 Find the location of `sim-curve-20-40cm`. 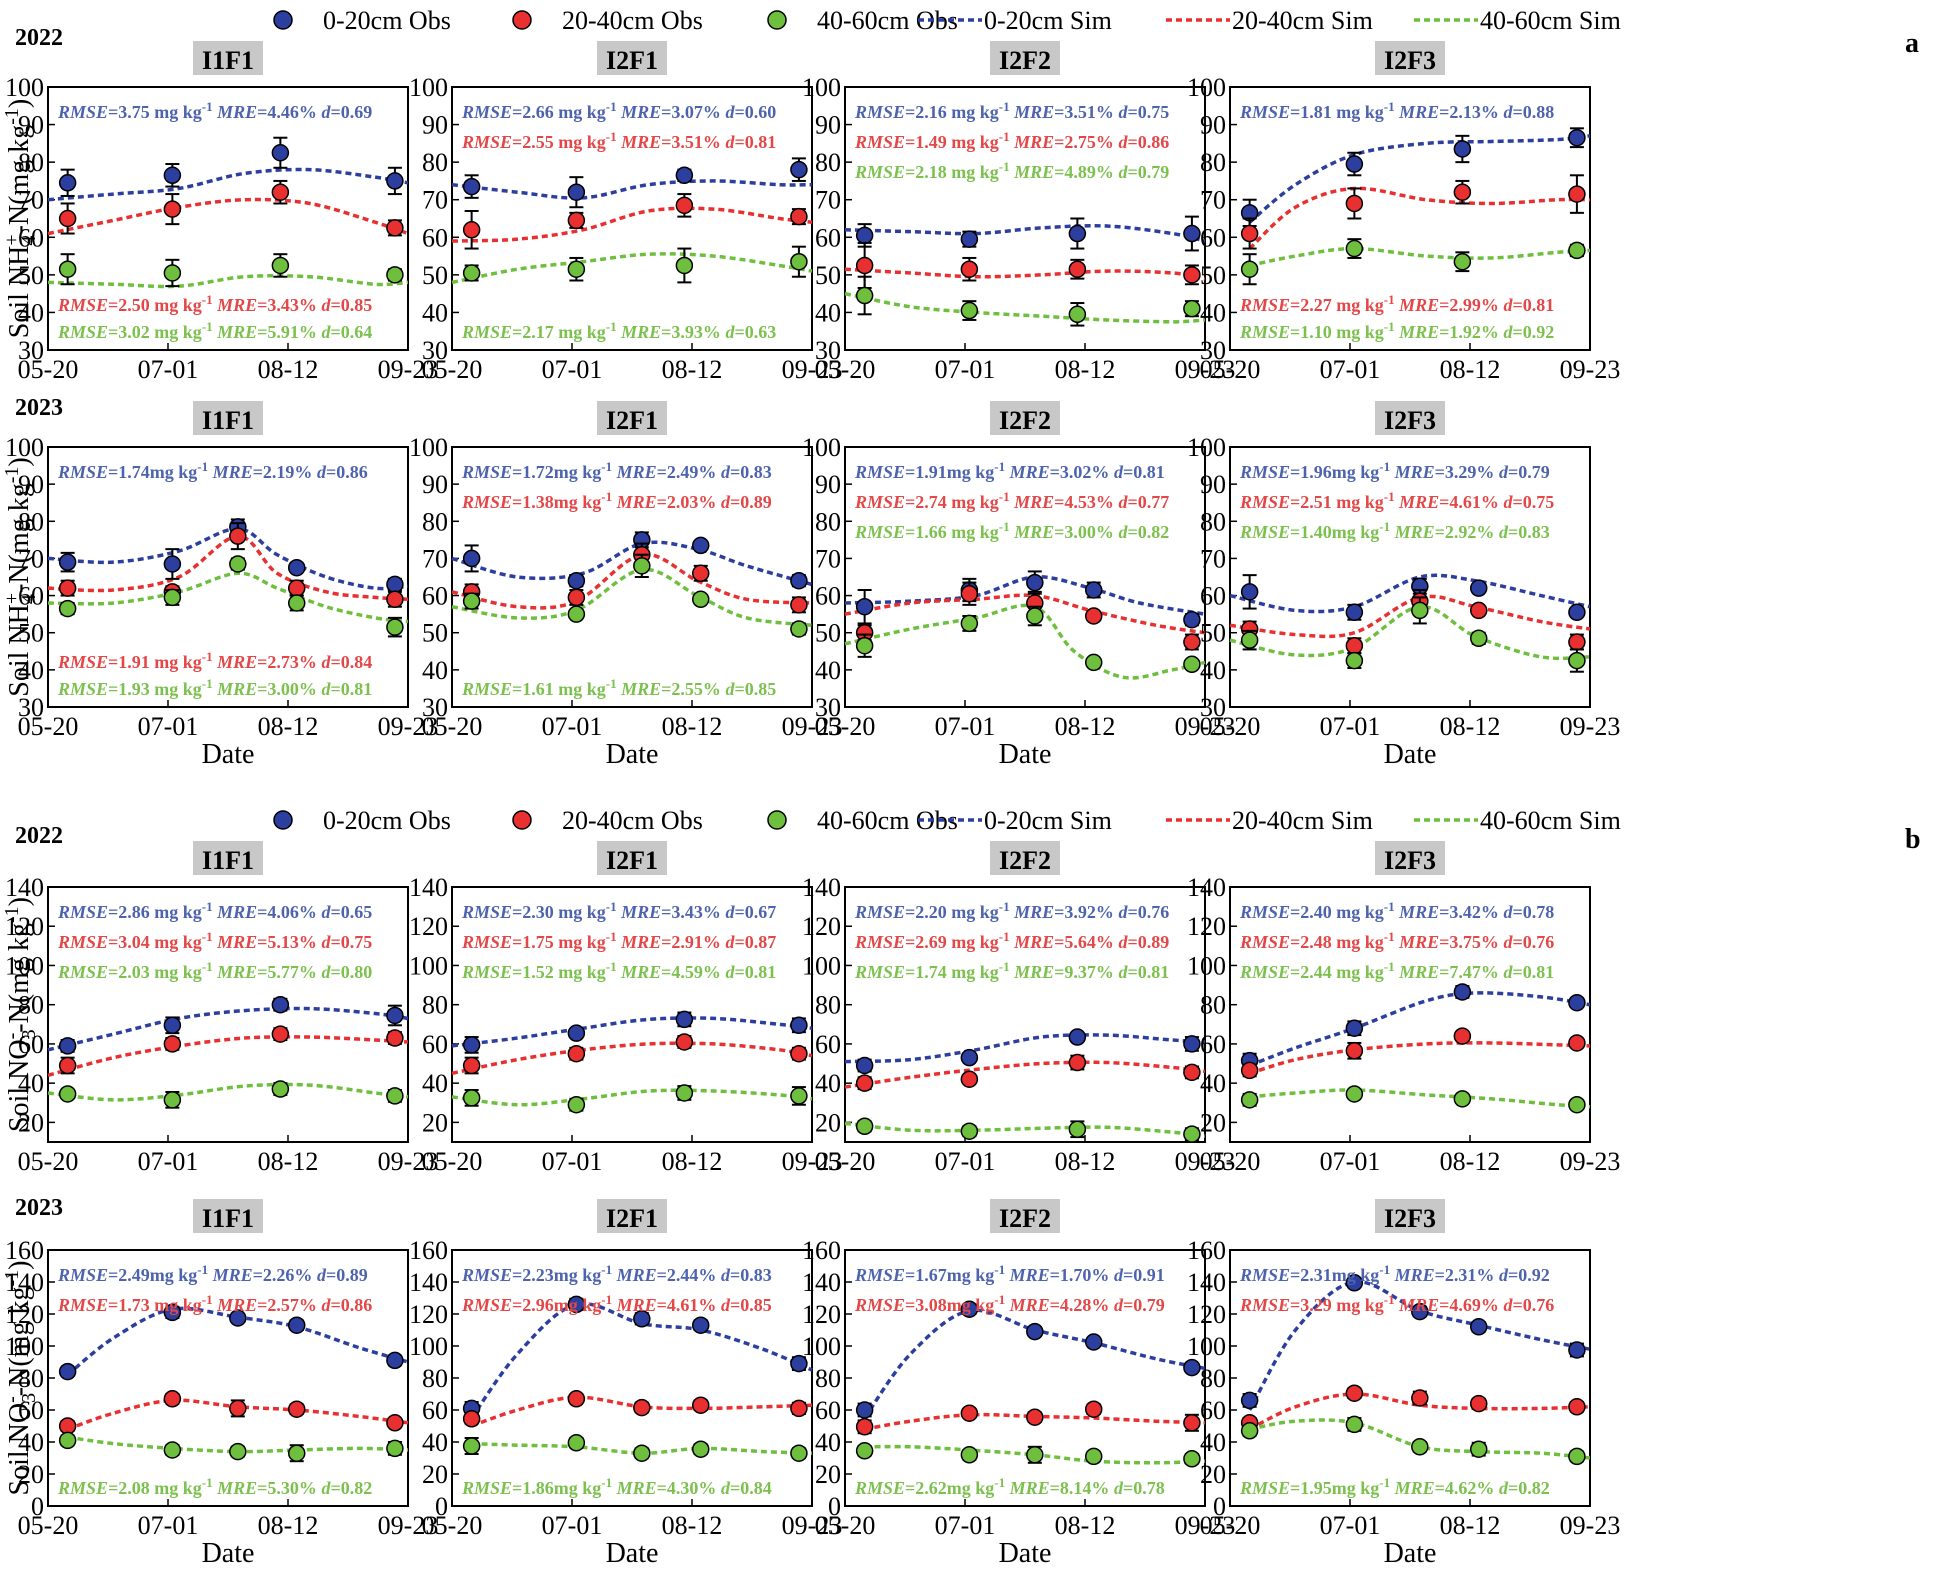

sim-curve-20-40cm is located at coordinates (1420, 1058).